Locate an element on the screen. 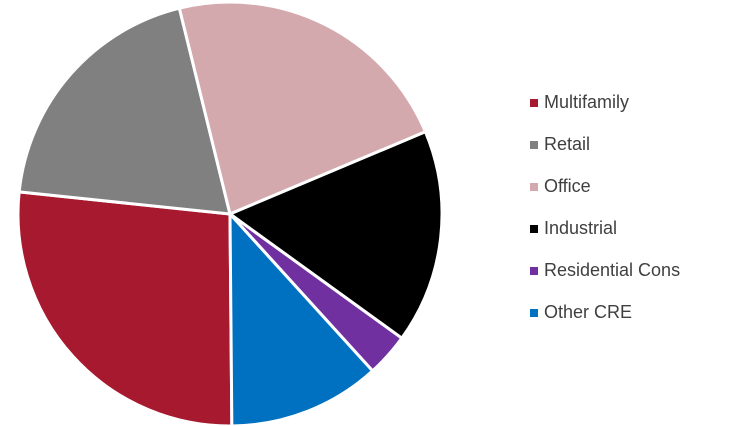 Image resolution: width=744 pixels, height=426 pixels. legend-label: Other CRE is located at coordinates (588, 312).